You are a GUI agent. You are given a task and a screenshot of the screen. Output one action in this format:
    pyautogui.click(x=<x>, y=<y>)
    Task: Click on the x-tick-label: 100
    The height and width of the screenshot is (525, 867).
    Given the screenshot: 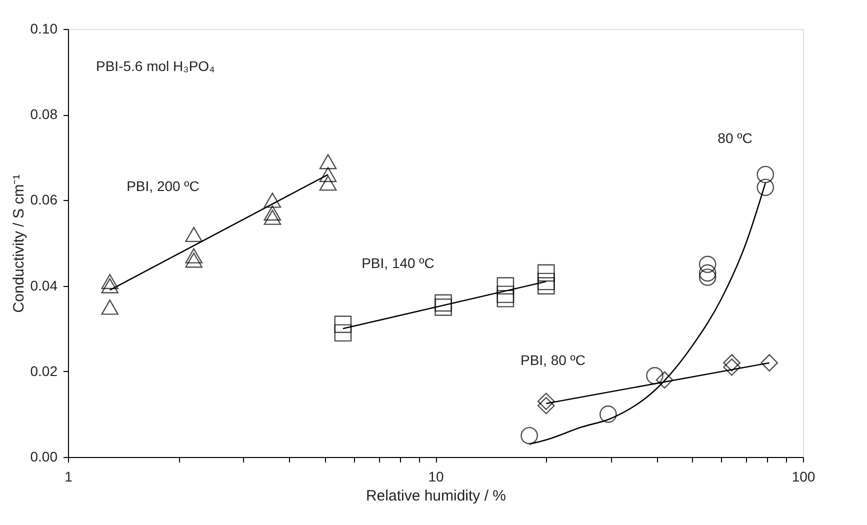 What is the action you would take?
    pyautogui.click(x=804, y=476)
    